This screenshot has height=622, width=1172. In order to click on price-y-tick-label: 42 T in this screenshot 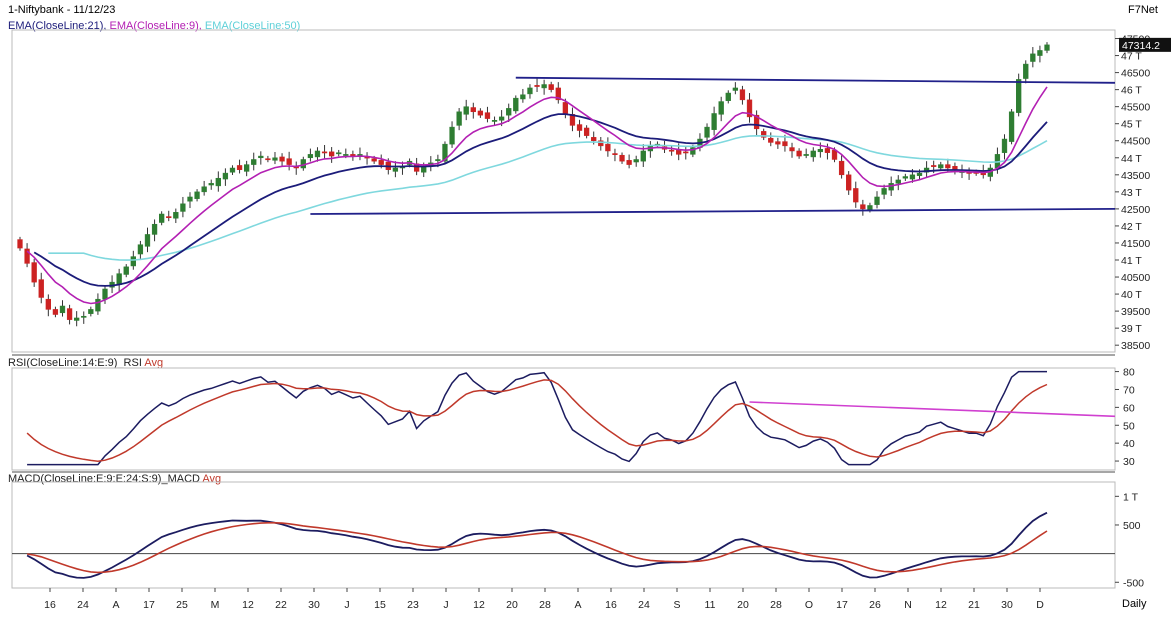, I will do `click(1131, 227)`.